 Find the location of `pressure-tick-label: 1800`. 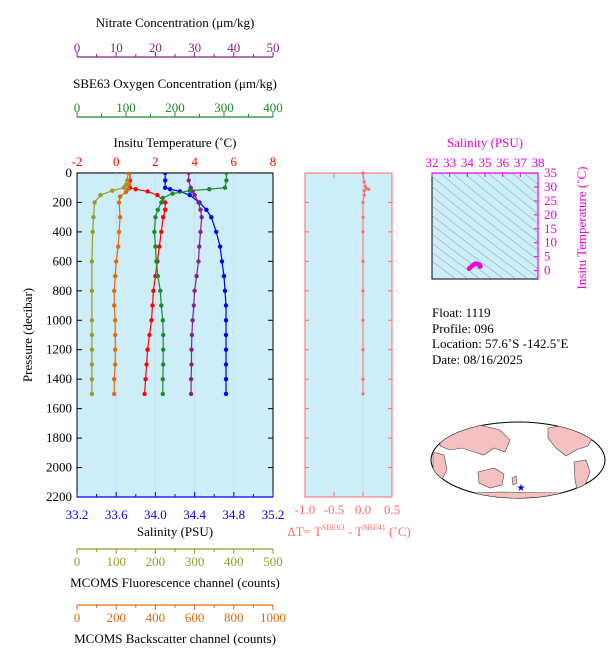

pressure-tick-label: 1800 is located at coordinates (59, 437).